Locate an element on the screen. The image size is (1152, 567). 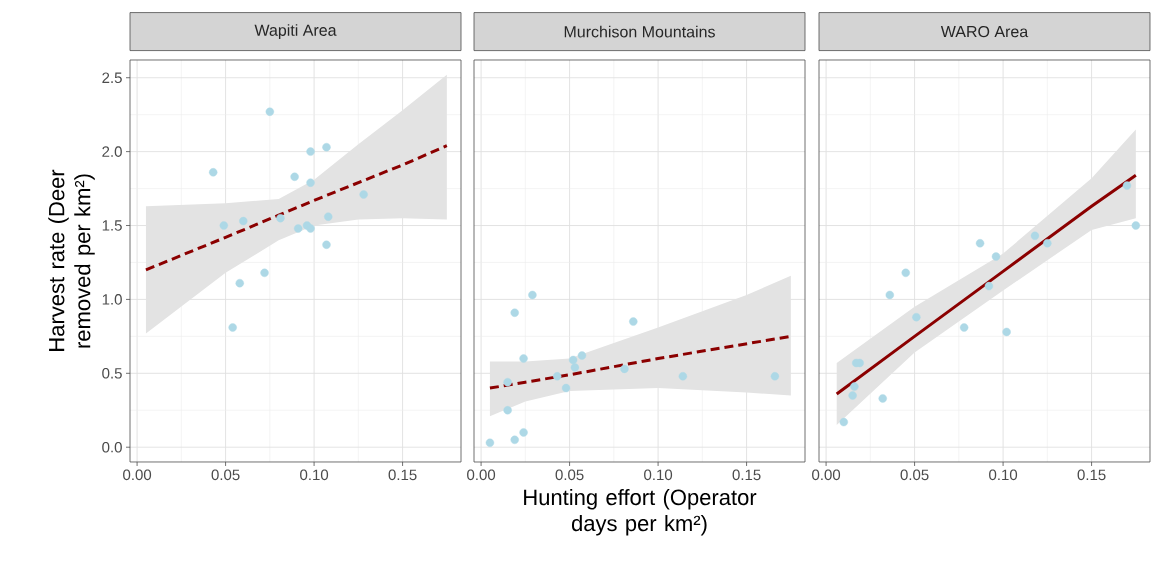
y-tick-label: 0.0 is located at coordinates (112, 447).